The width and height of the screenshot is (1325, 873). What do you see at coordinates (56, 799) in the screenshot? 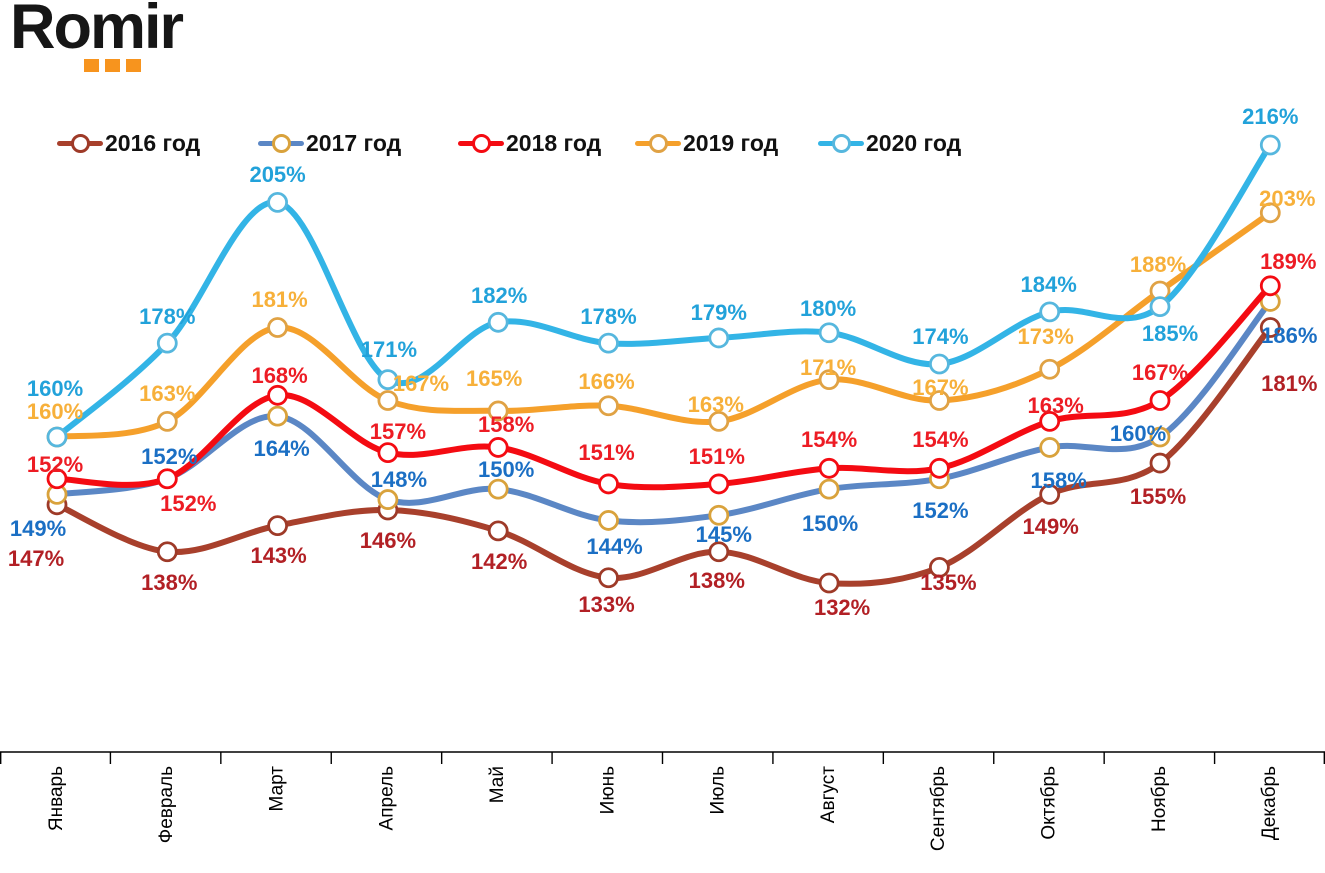
I see `x-axis-label-1: Январь` at bounding box center [56, 799].